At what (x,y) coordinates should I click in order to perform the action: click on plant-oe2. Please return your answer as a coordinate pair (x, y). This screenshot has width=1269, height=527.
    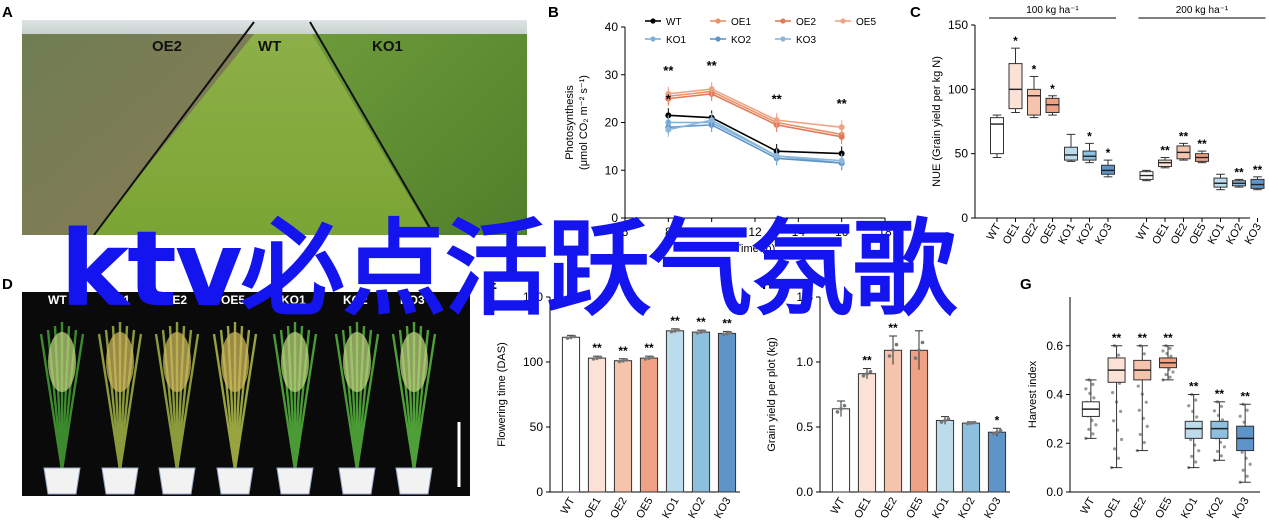
    Looking at the image, I should click on (177, 408).